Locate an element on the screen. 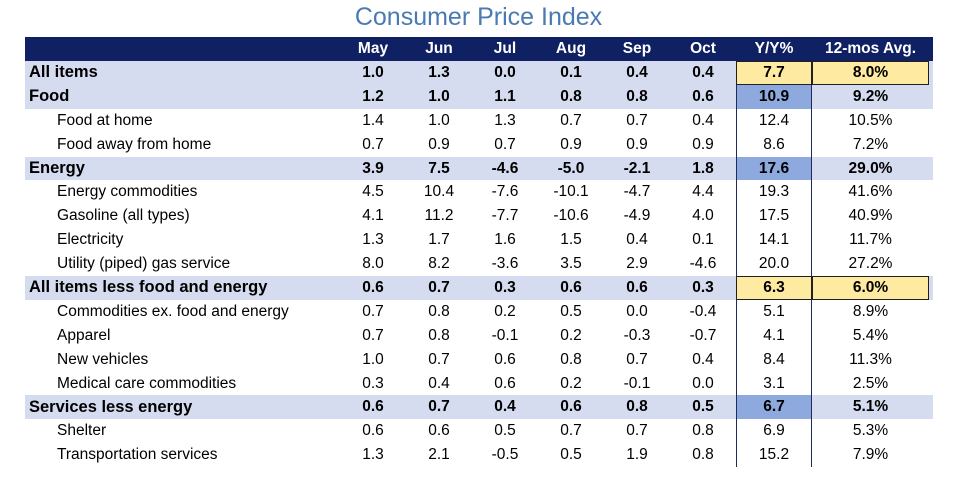 Image resolution: width=957 pixels, height=492 pixels. table-cell: 4.4 is located at coordinates (703, 192).